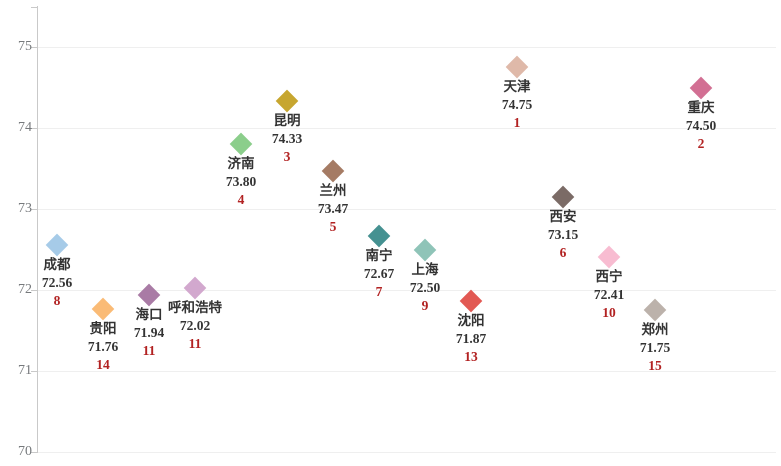 The height and width of the screenshot is (466, 781). What do you see at coordinates (333, 190) in the screenshot?
I see `point-city-label: 兰州` at bounding box center [333, 190].